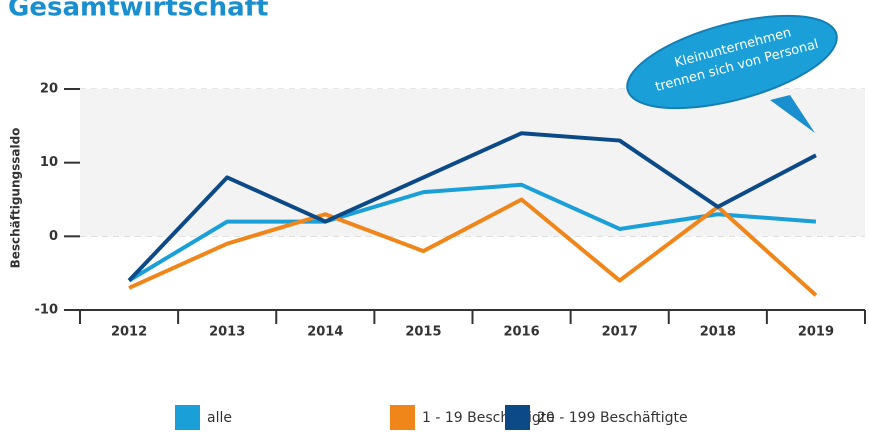  Describe the element at coordinates (47, 310) in the screenshot. I see `y-tick-label: -10` at that location.